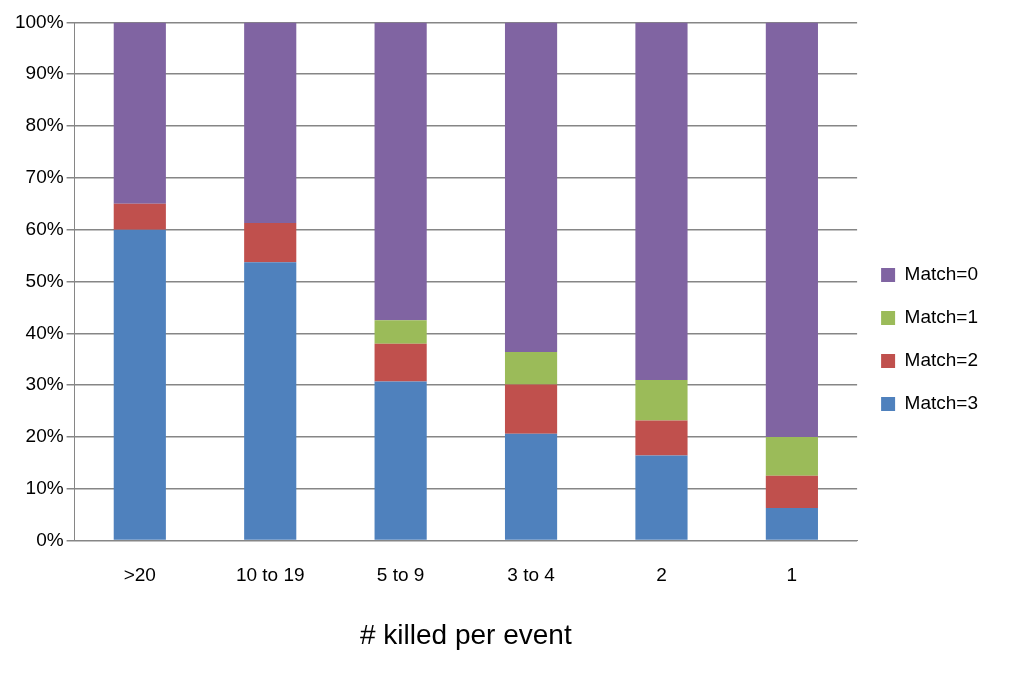 The image size is (1020, 675). Describe the element at coordinates (44, 125) in the screenshot. I see `y-tick-label: 80%` at that location.